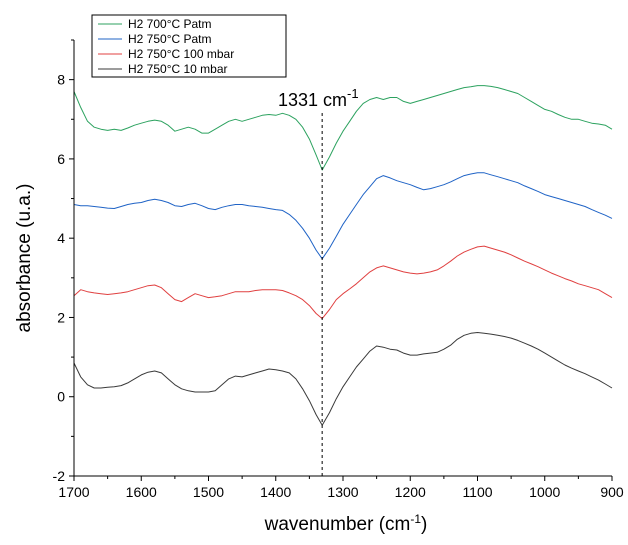 Image resolution: width=628 pixels, height=545 pixels. Describe the element at coordinates (410, 492) in the screenshot. I see `x-tick-label: 1200` at that location.